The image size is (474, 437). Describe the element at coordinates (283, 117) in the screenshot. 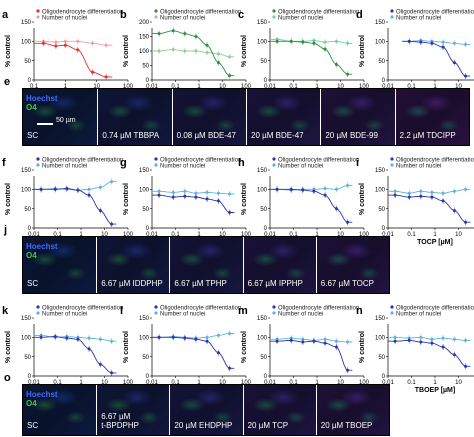

I see `micrograph-tile: 20 µM BDE-47` at that location.